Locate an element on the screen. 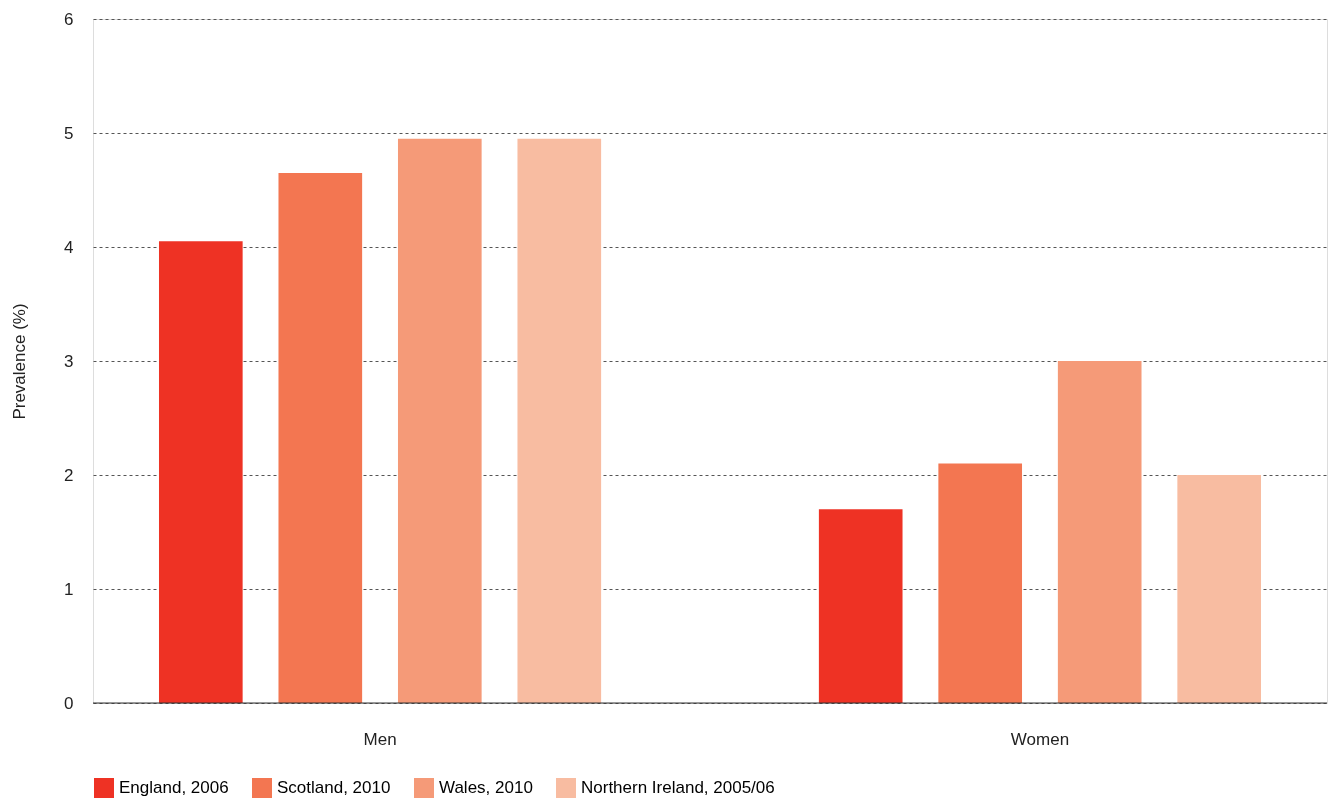  y-tick-label: 3 is located at coordinates (69, 361).